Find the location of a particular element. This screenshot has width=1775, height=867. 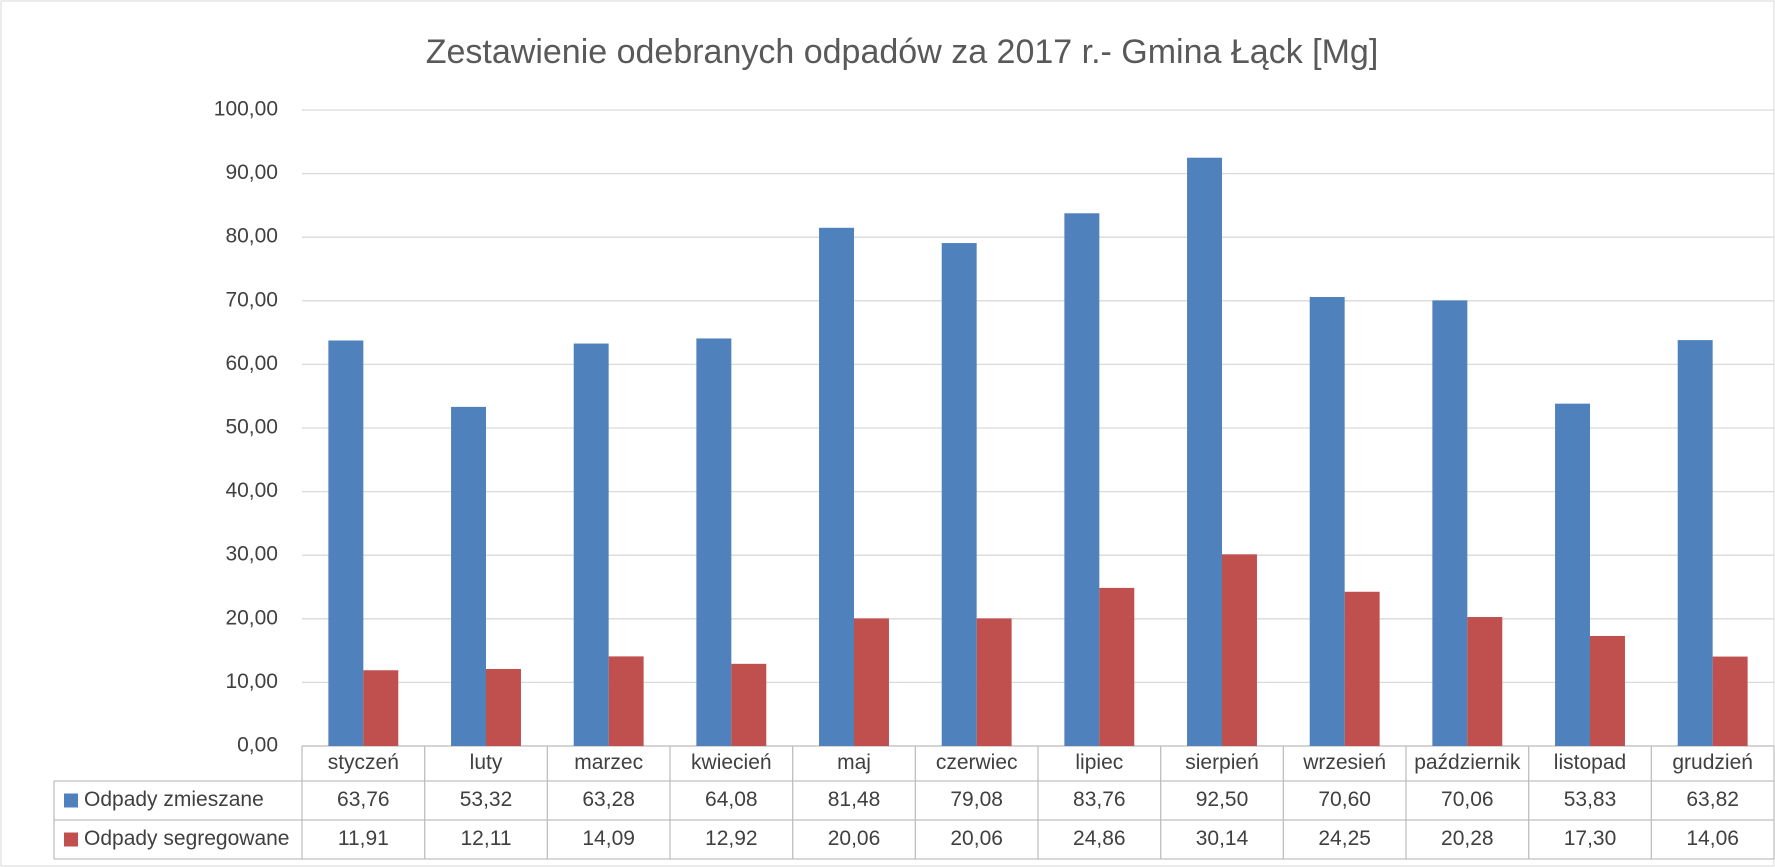

table-value: 53,32 is located at coordinates (486, 799).